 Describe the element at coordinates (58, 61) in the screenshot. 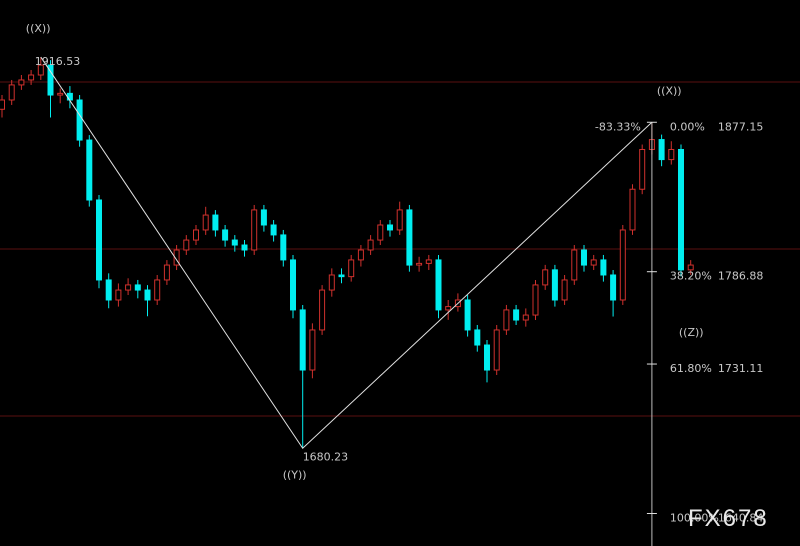

I see `pivot-value: 1916.53` at that location.